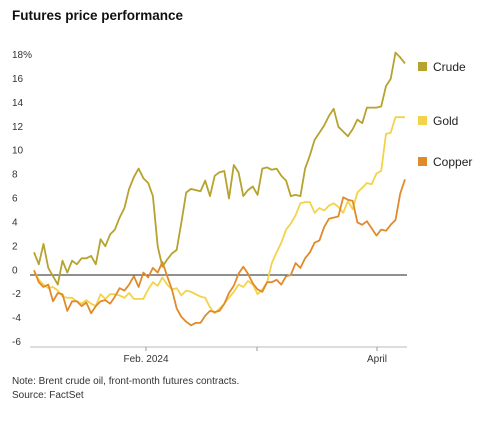  Describe the element at coordinates (98, 15) in the screenshot. I see `chart-title: Futures price performance` at that location.